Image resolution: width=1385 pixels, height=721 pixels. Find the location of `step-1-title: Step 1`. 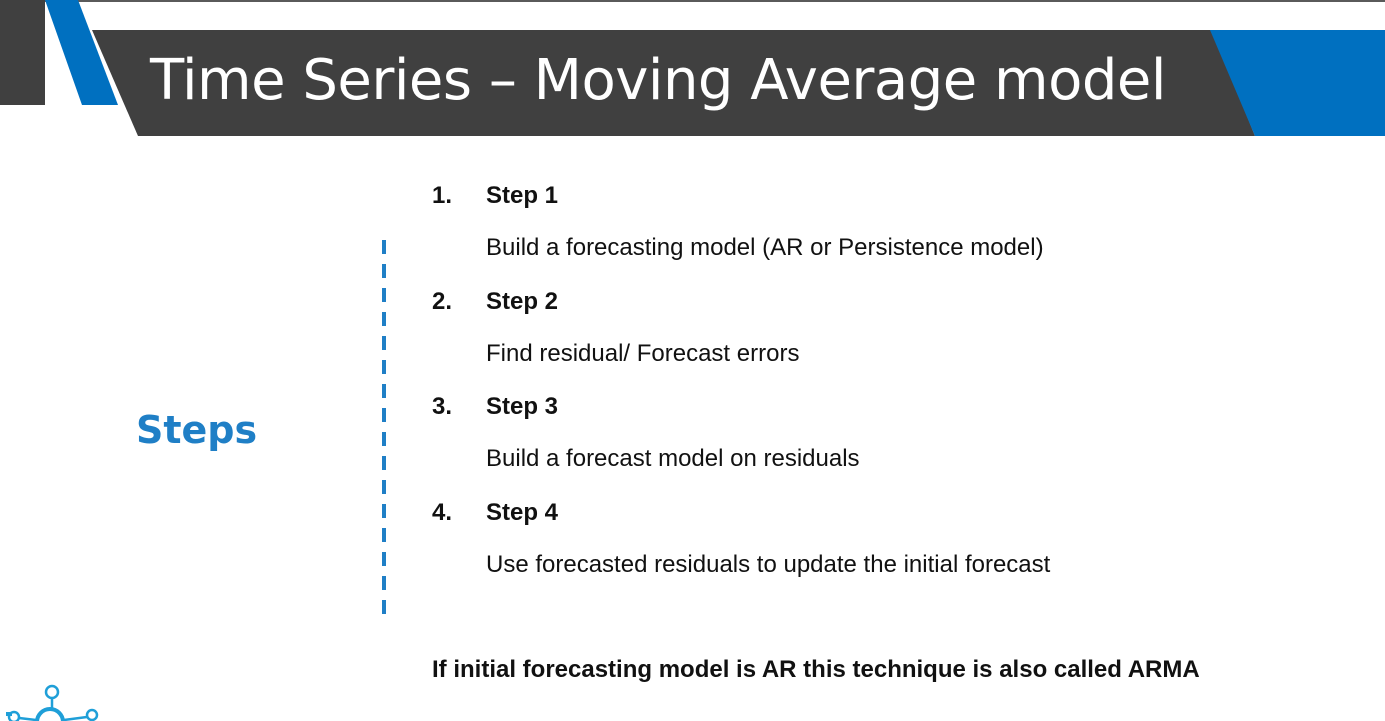

step-1-title: Step 1 is located at coordinates (522, 195).